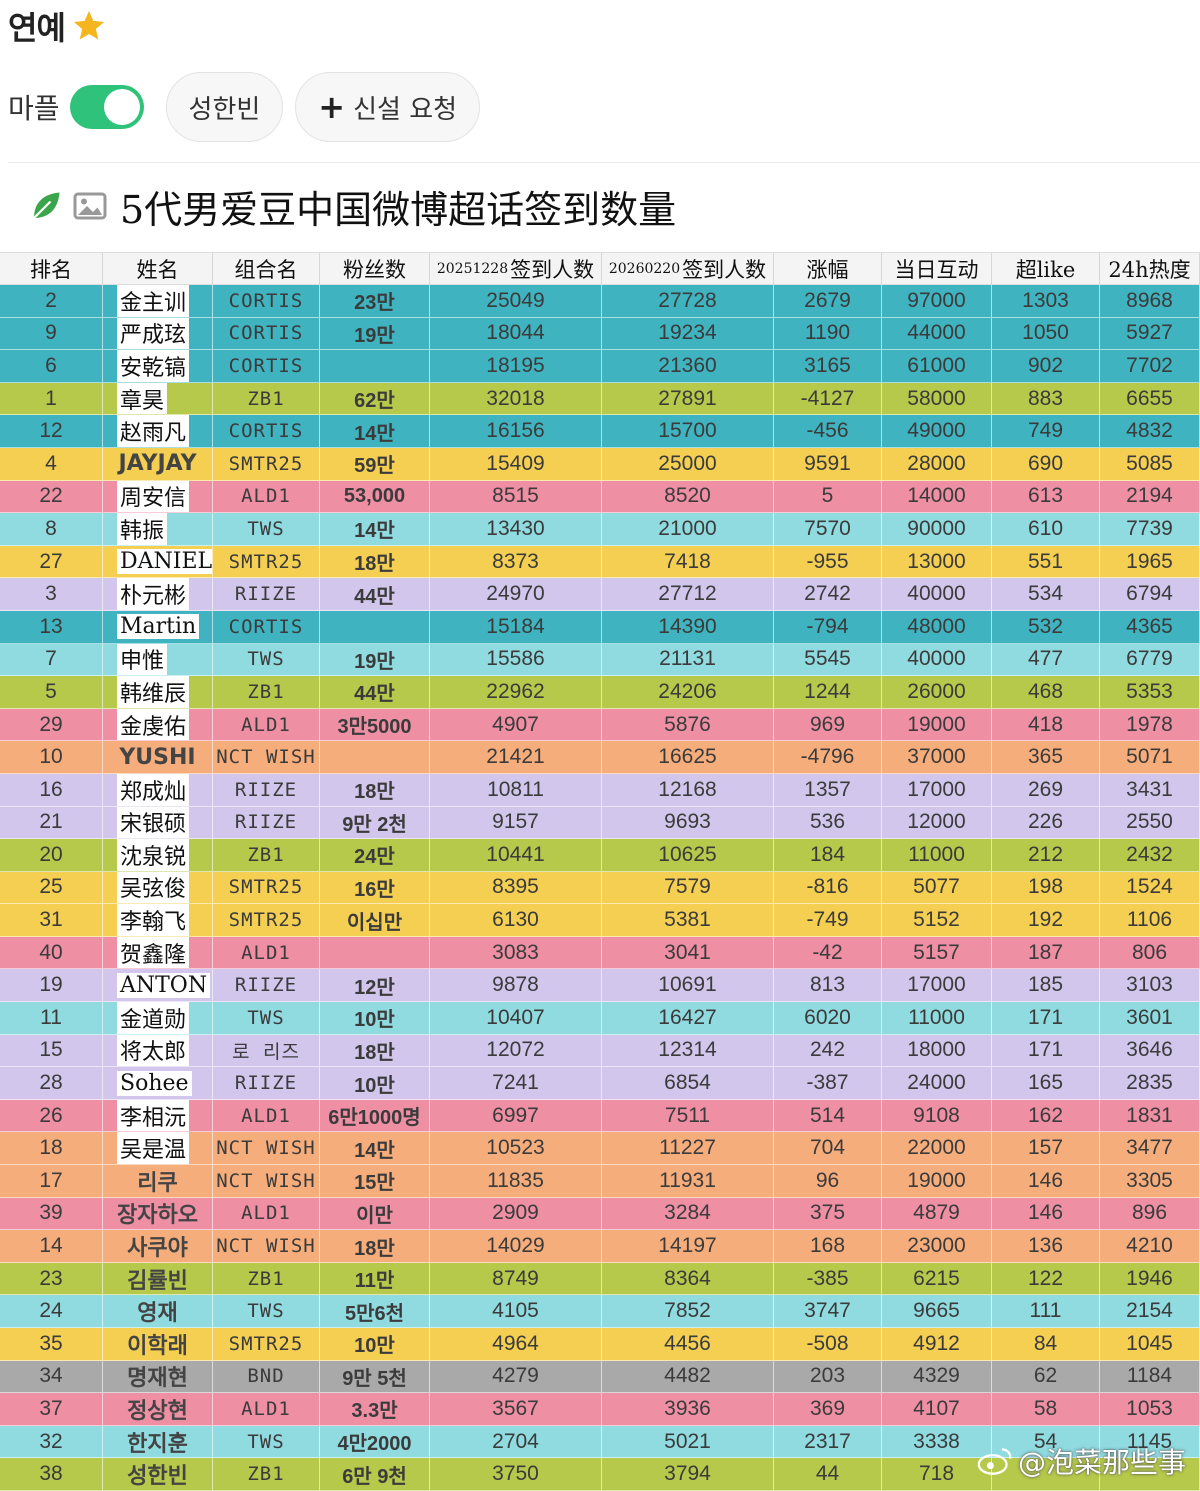 Image resolution: width=1200 pixels, height=1491 pixels. I want to click on cell-fans: 9만 2천, so click(375, 822).